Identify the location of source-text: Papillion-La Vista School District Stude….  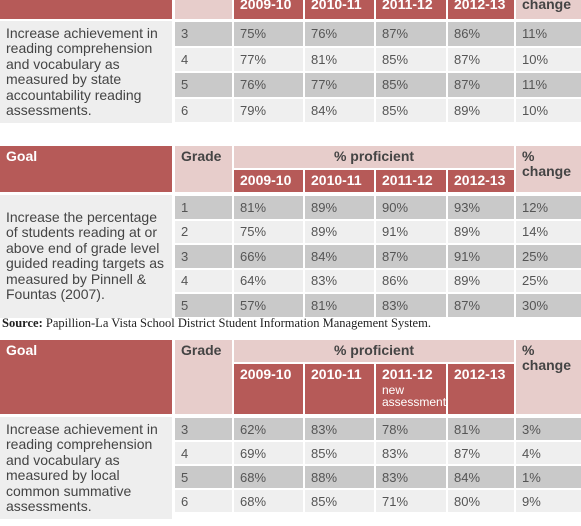
(238, 323).